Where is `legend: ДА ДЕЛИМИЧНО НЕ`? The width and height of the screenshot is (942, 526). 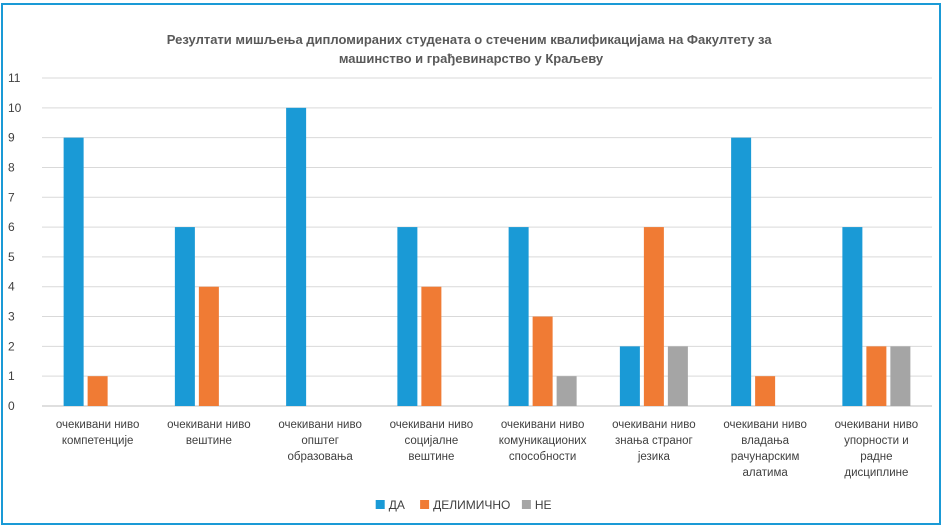
legend: ДА ДЕЛИМИЧНО НЕ is located at coordinates (463, 505).